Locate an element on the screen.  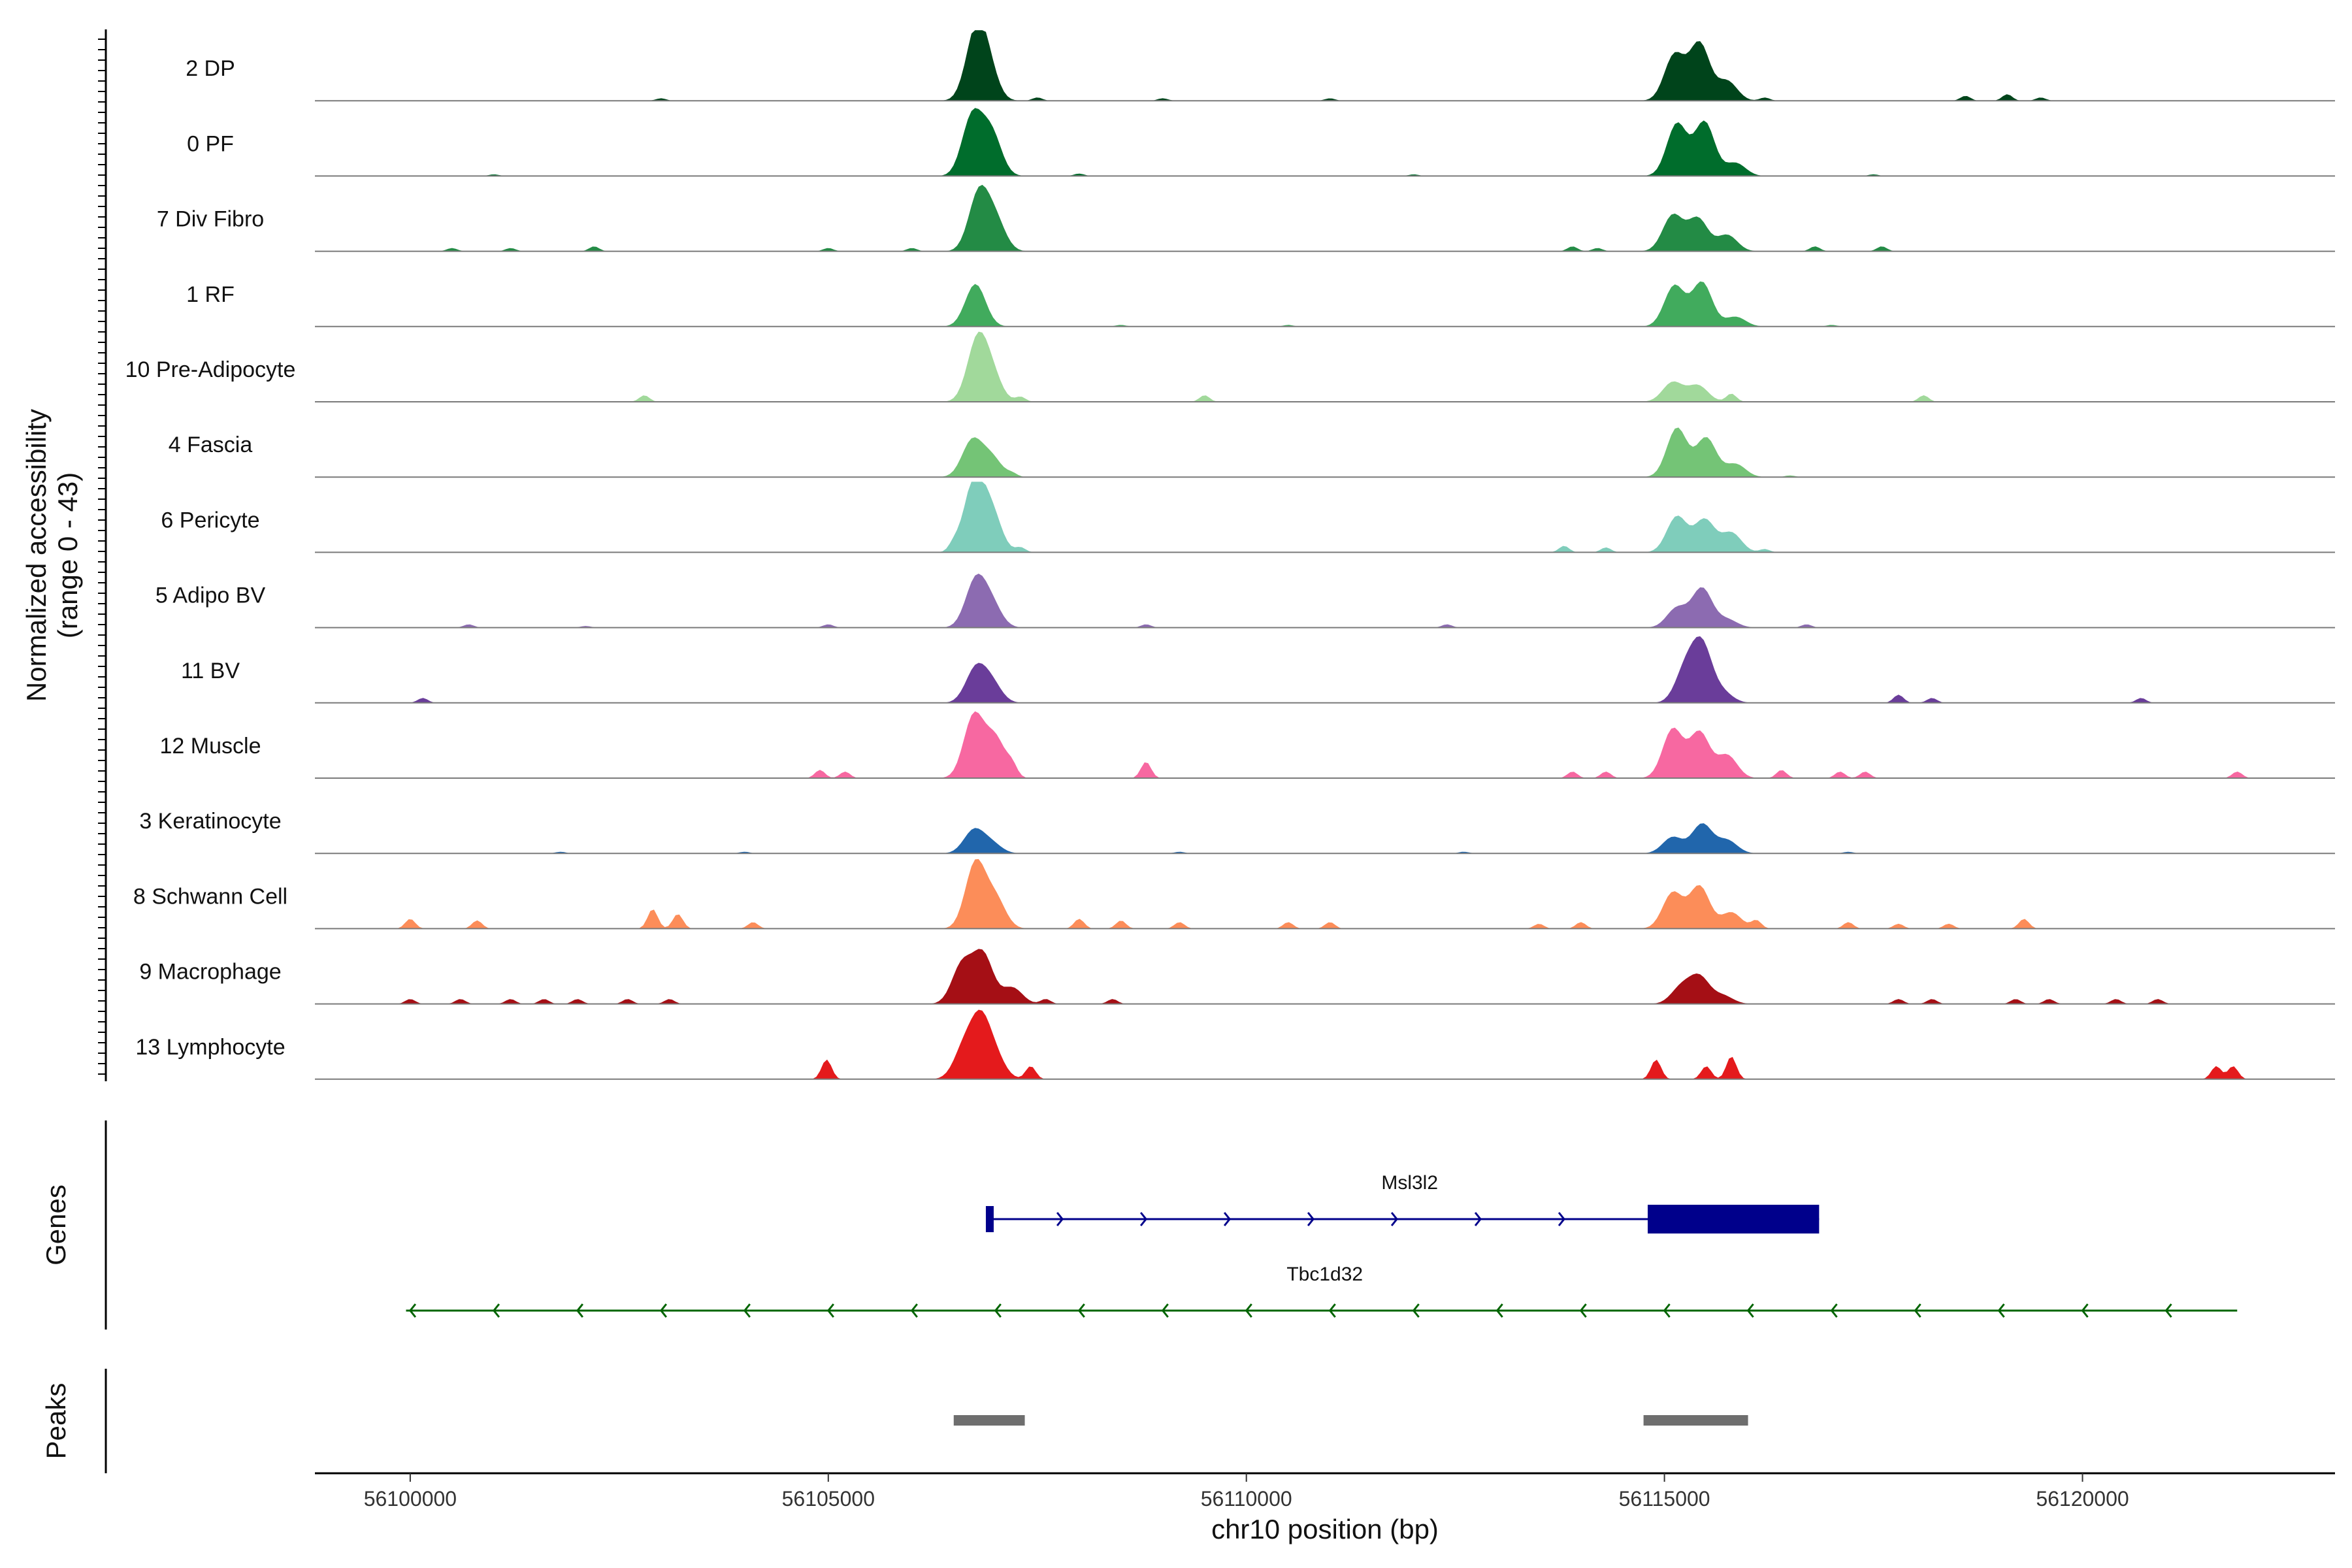
coverage-y-axis-ticks is located at coordinates (102, 557).